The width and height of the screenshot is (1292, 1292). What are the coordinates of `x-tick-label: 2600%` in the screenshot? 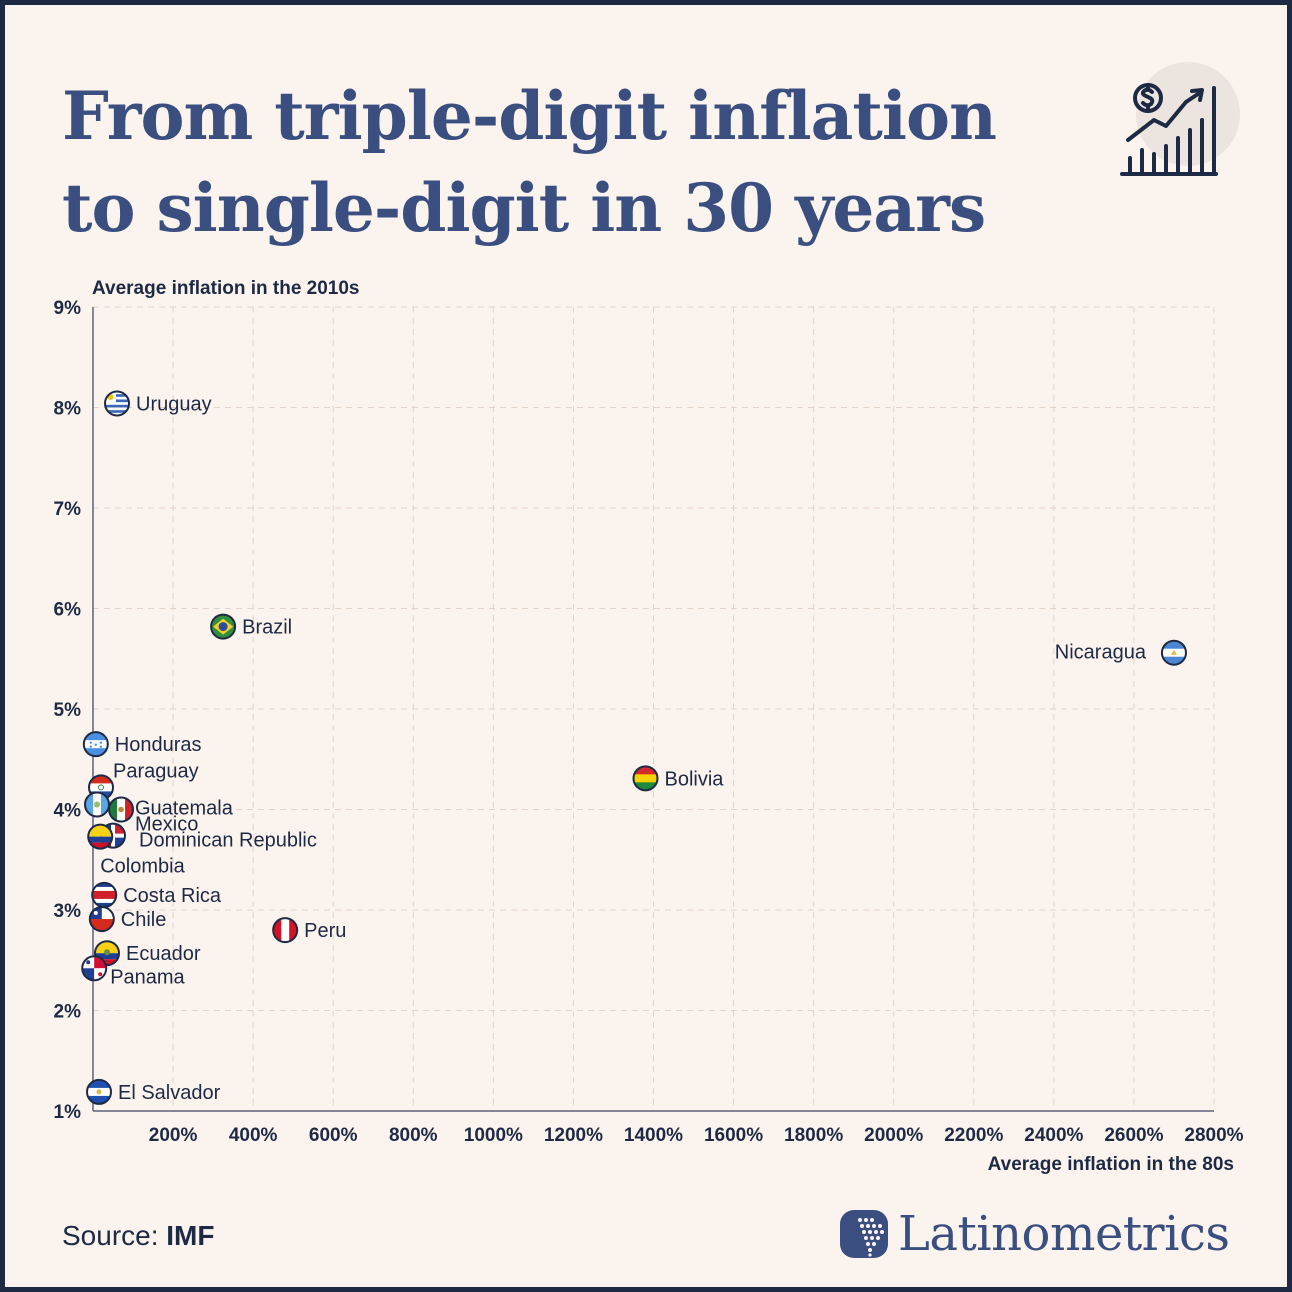 It's located at (1133, 1135).